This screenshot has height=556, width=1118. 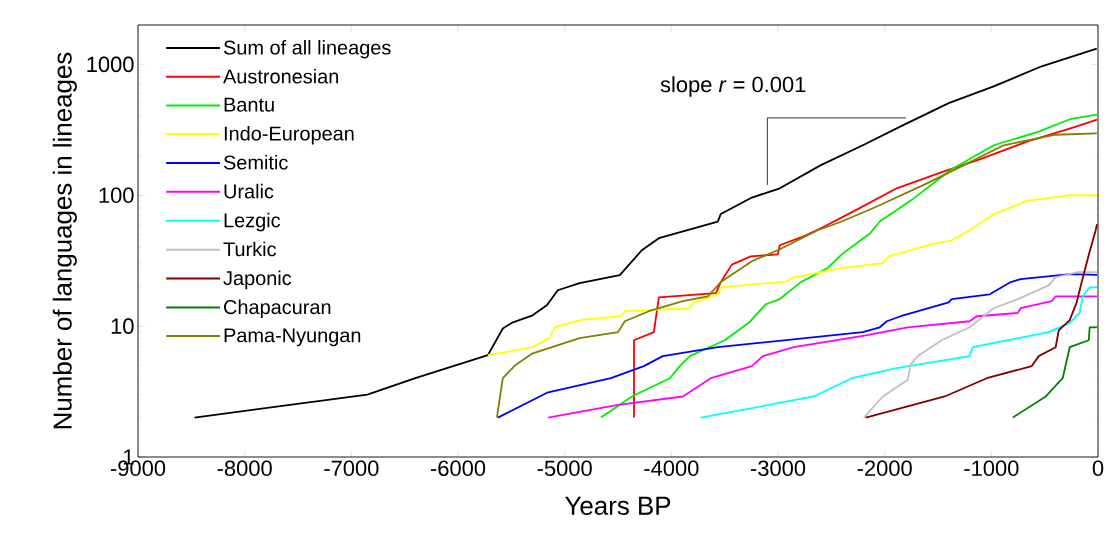 I want to click on legend-label: Indo-European, so click(x=289, y=135).